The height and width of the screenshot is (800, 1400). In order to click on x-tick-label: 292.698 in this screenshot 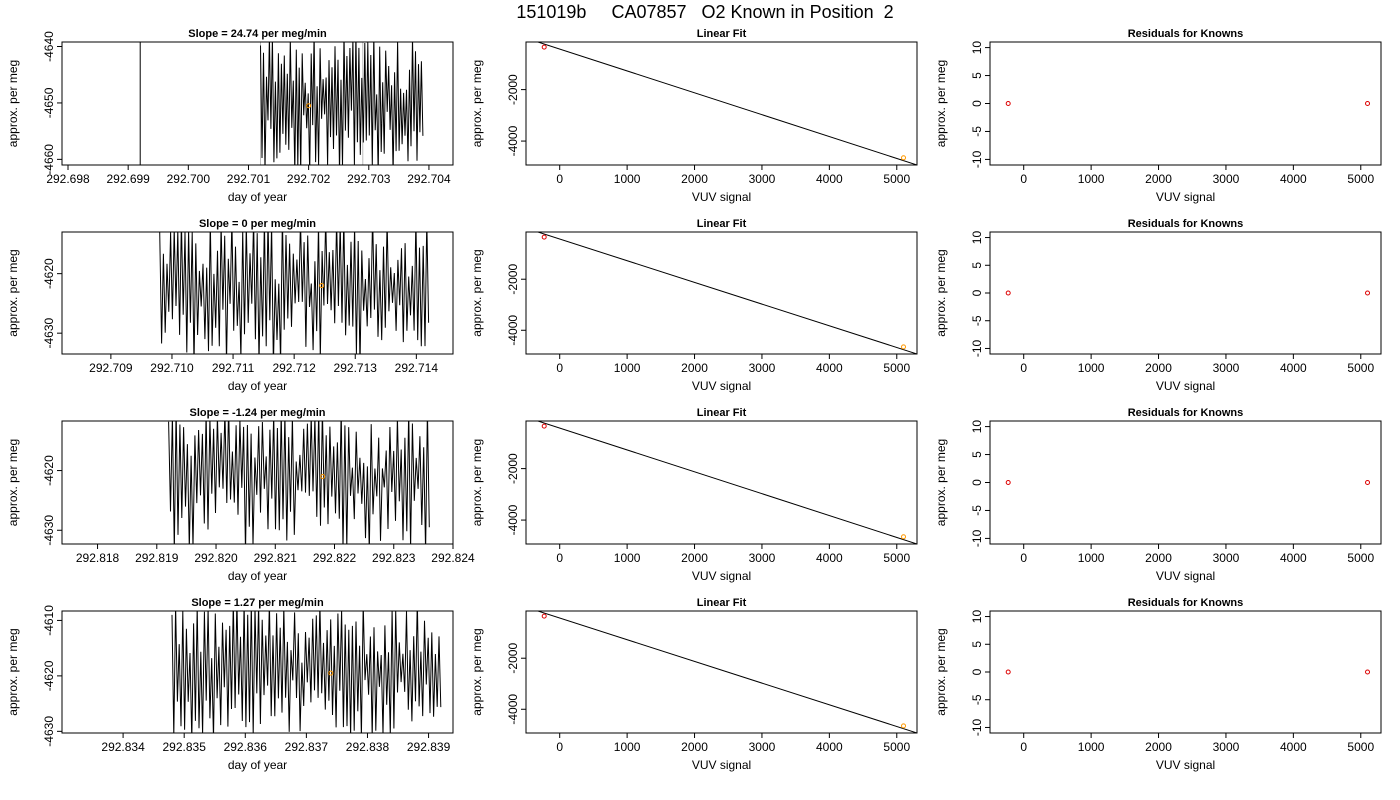, I will do `click(68, 179)`.